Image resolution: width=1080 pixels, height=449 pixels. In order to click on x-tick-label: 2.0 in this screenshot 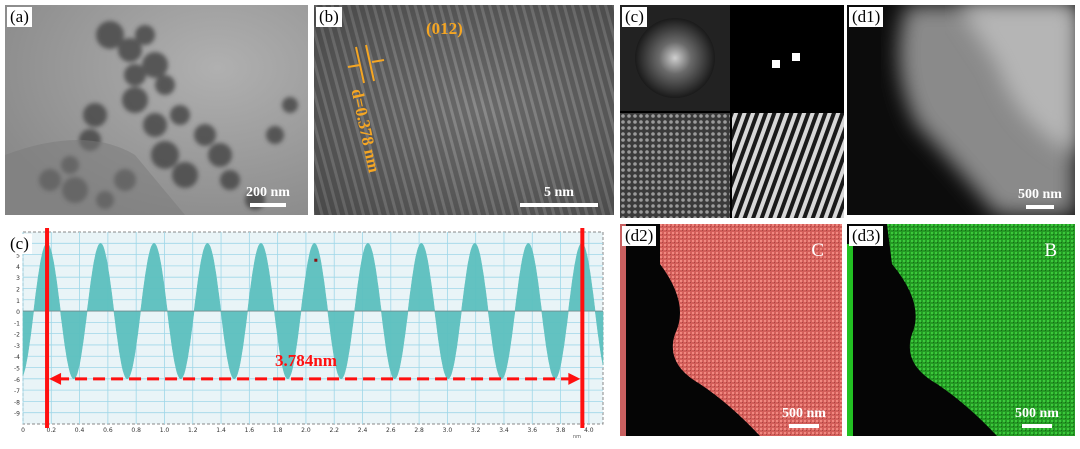, I will do `click(306, 430)`.